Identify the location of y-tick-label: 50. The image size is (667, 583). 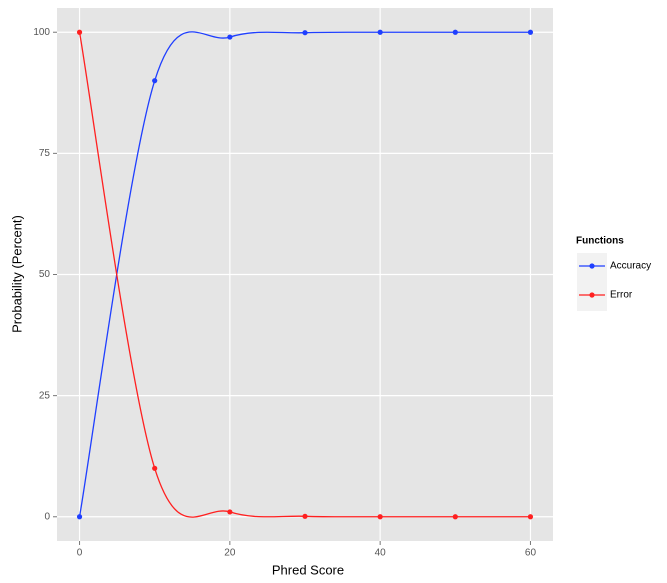
(45, 274).